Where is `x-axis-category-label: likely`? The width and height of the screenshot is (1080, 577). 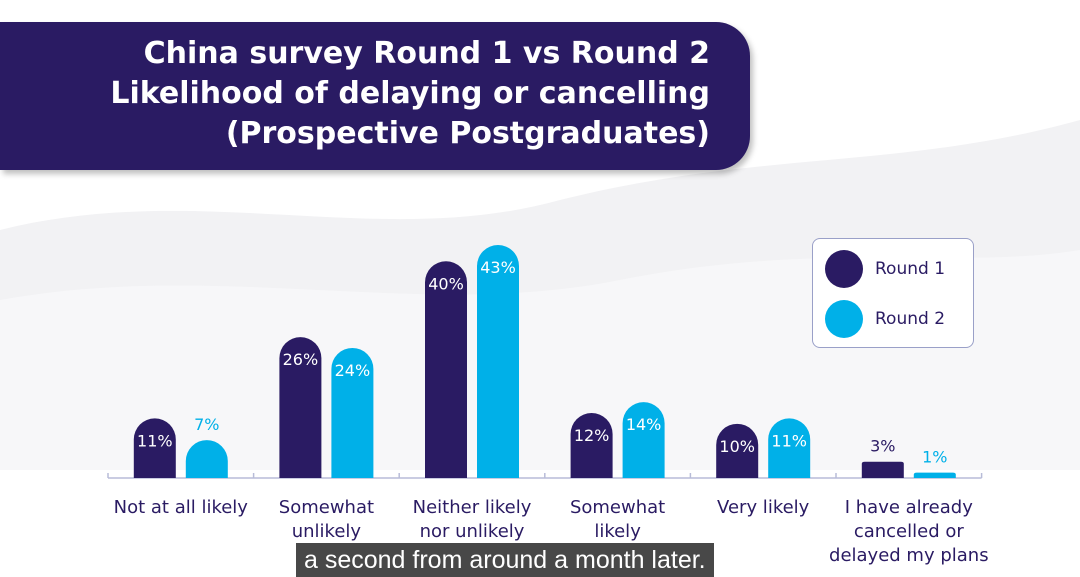
x-axis-category-label: likely is located at coordinates (617, 531).